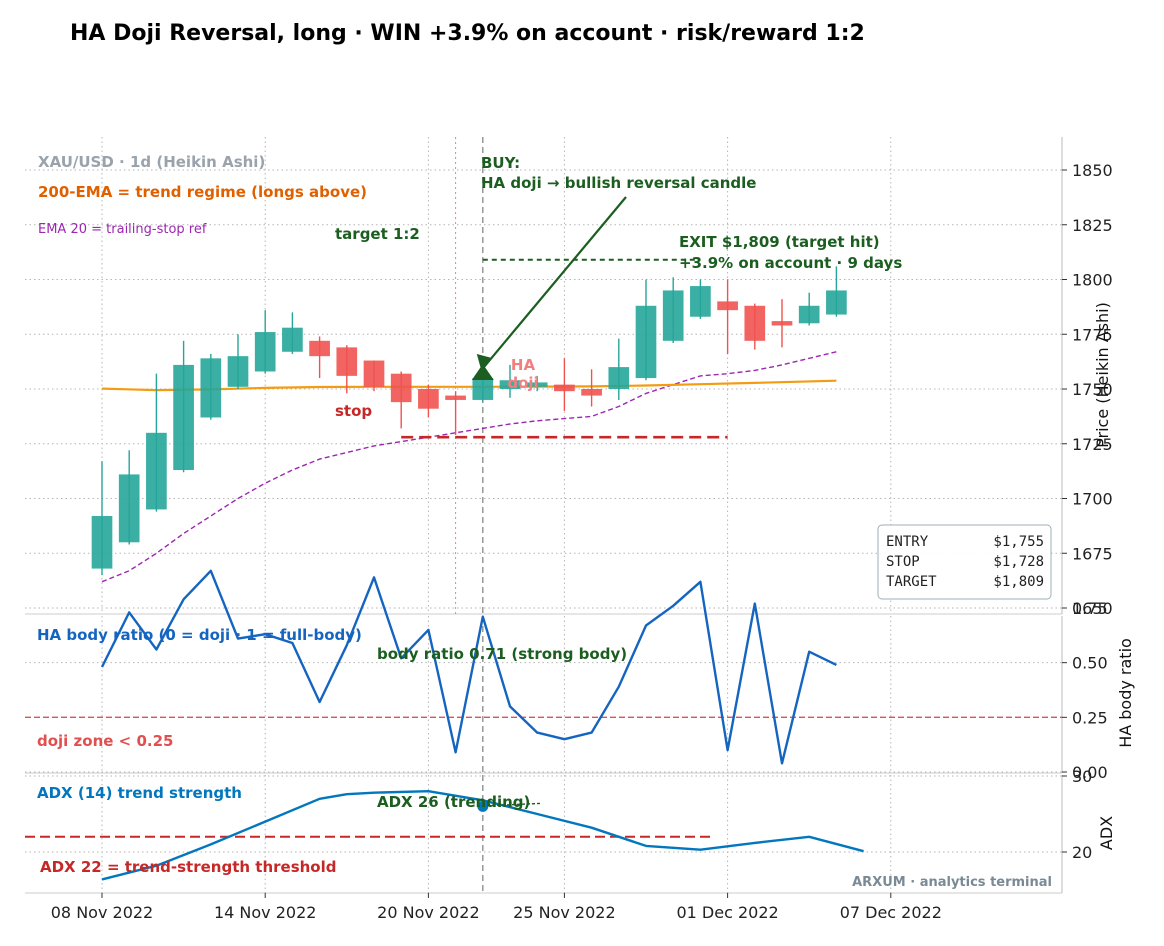  I want to click on price-tick-label: 1725, so click(1092, 444).